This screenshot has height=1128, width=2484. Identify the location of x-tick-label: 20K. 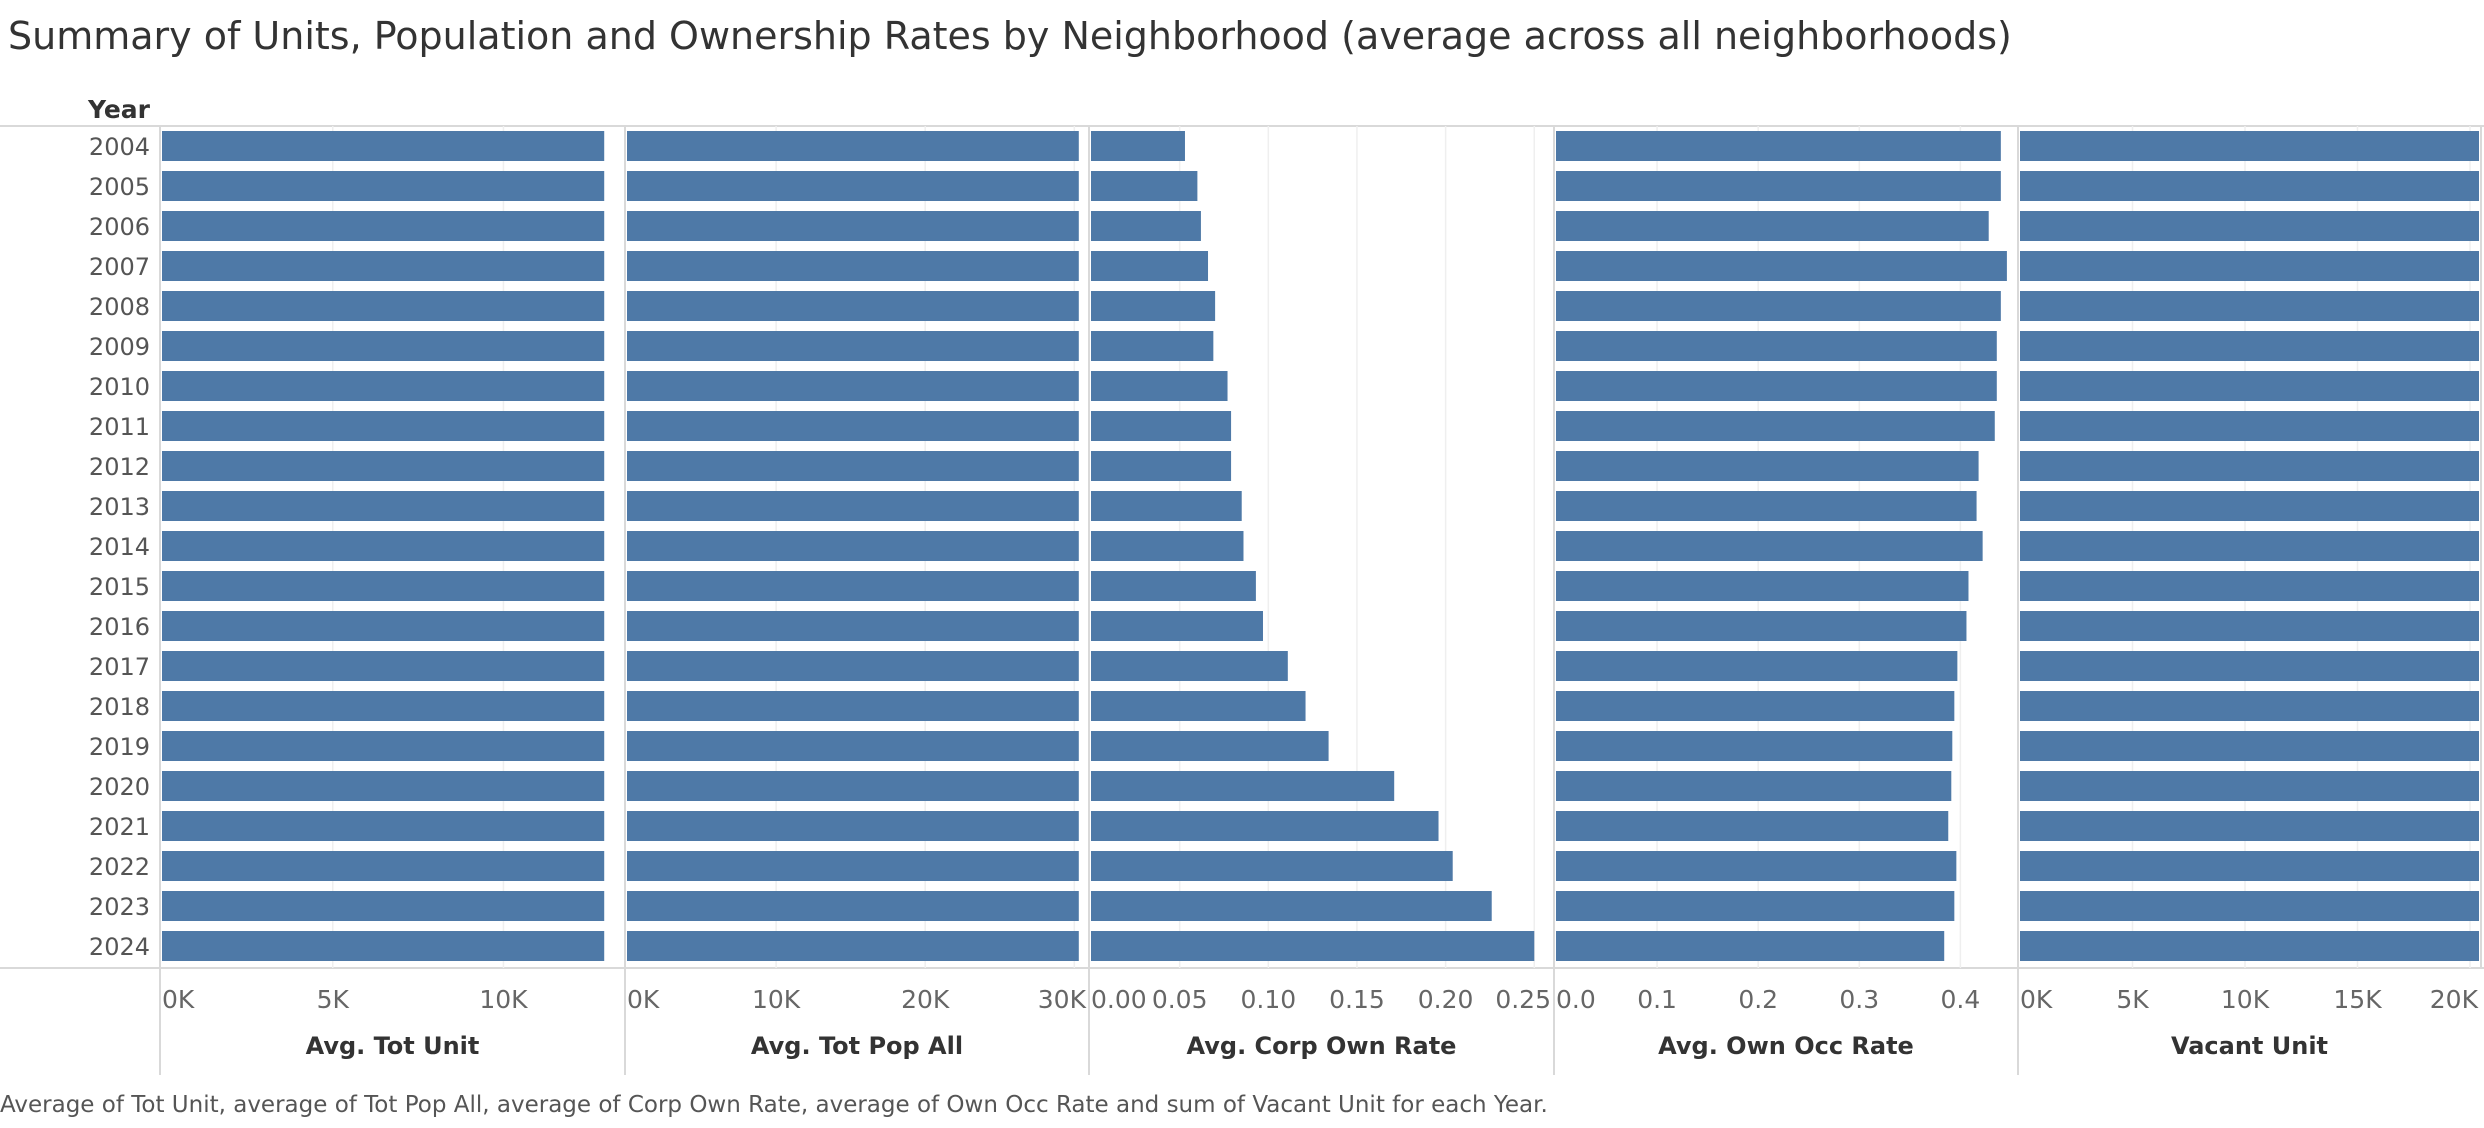
(2454, 999).